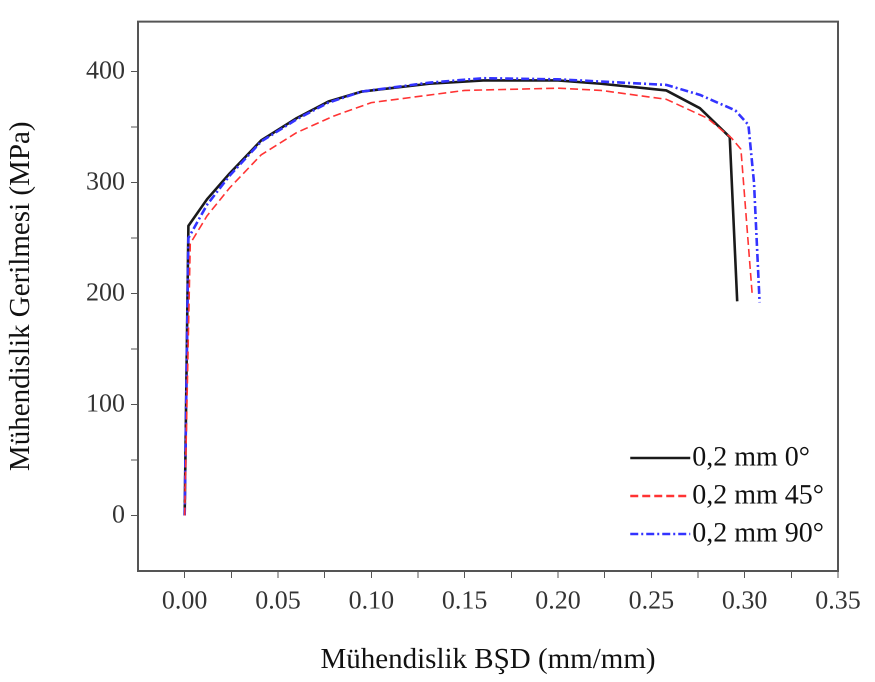  What do you see at coordinates (758, 532) in the screenshot?
I see `legend-label: 0,2 mm 90°` at bounding box center [758, 532].